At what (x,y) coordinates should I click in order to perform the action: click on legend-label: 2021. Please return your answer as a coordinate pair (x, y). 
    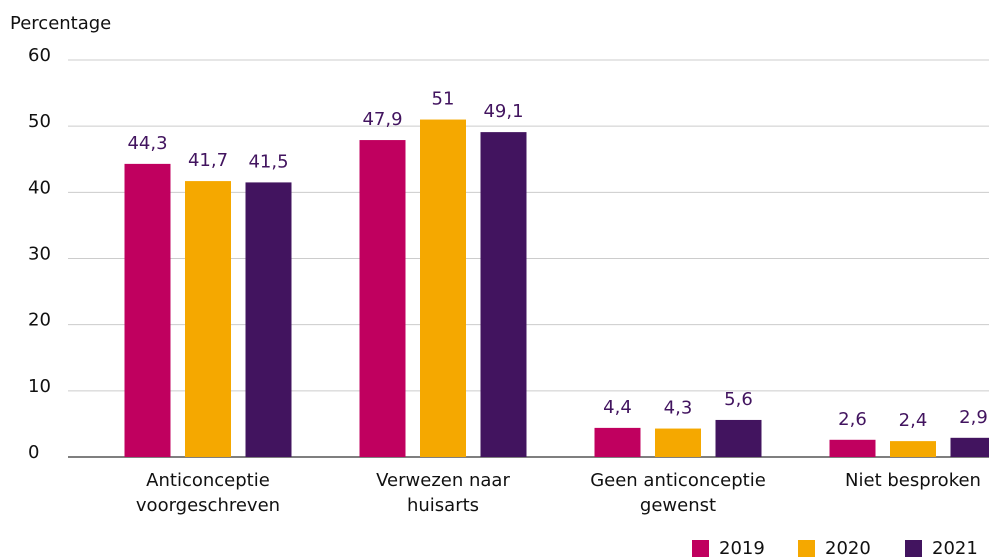
    Looking at the image, I should click on (955, 548).